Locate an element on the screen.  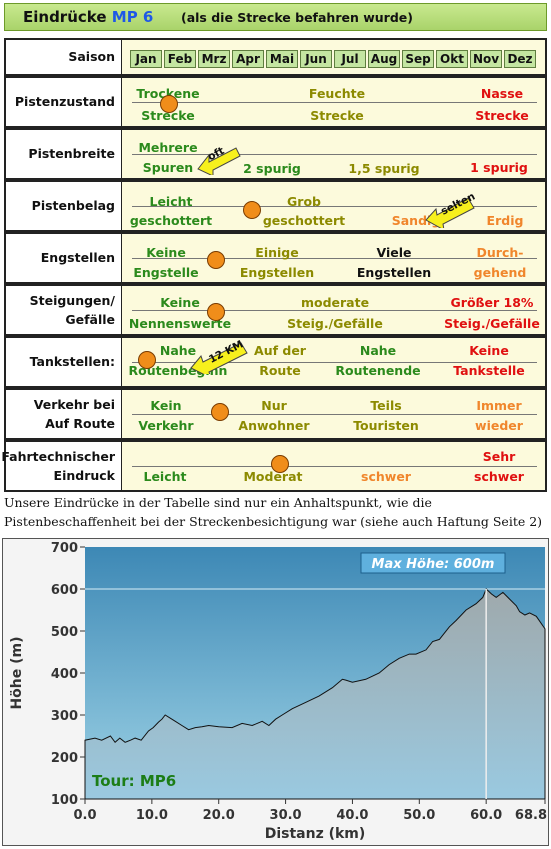
option-text: Kein is located at coordinates (166, 405).